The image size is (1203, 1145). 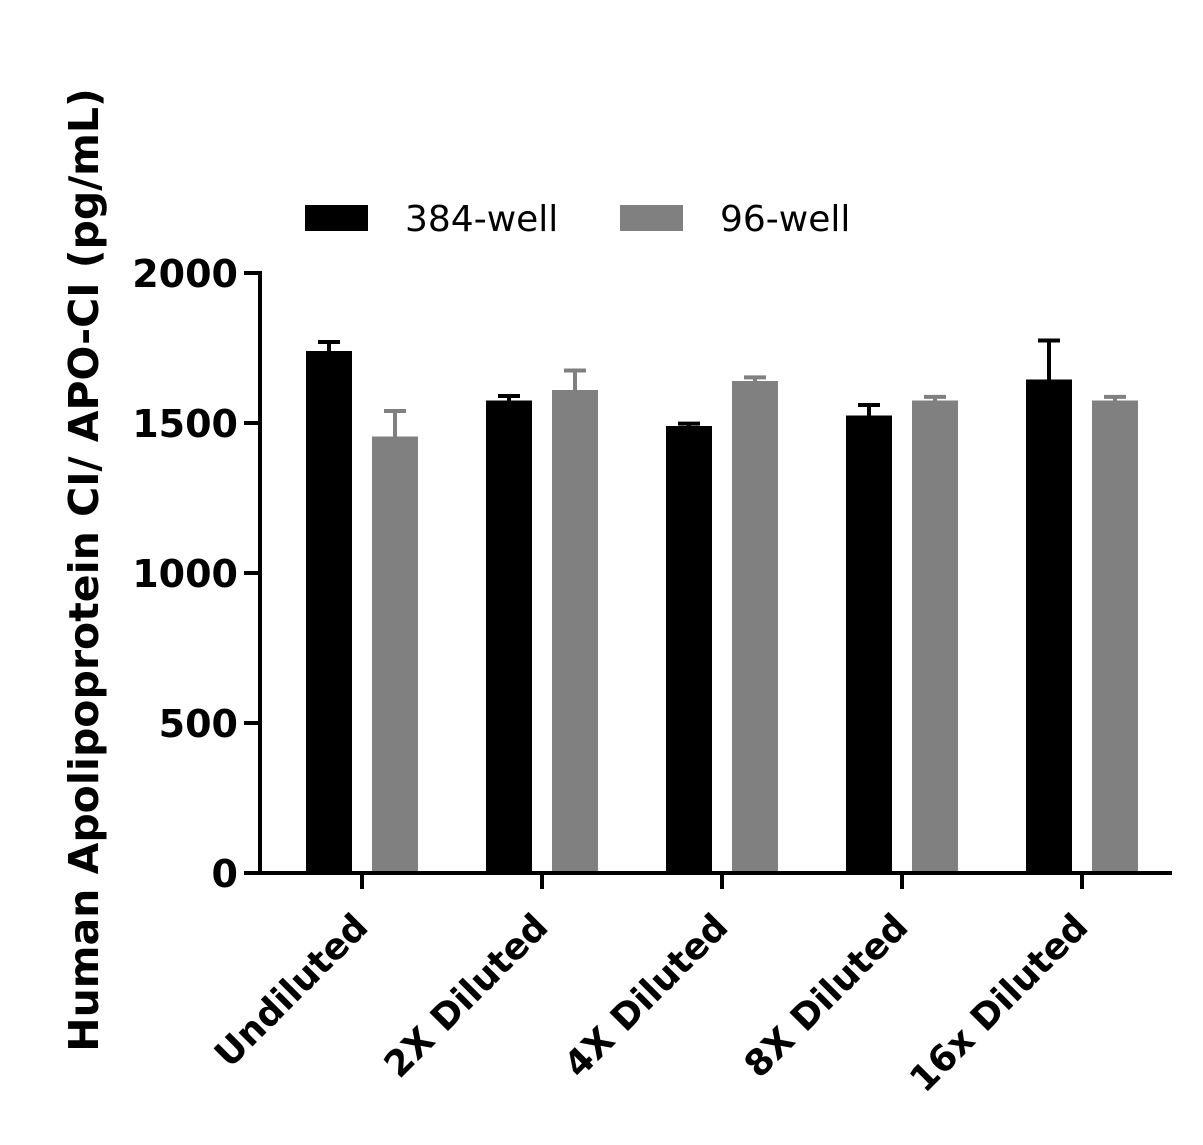 I want to click on legend-label: 384-well, so click(x=481, y=219).